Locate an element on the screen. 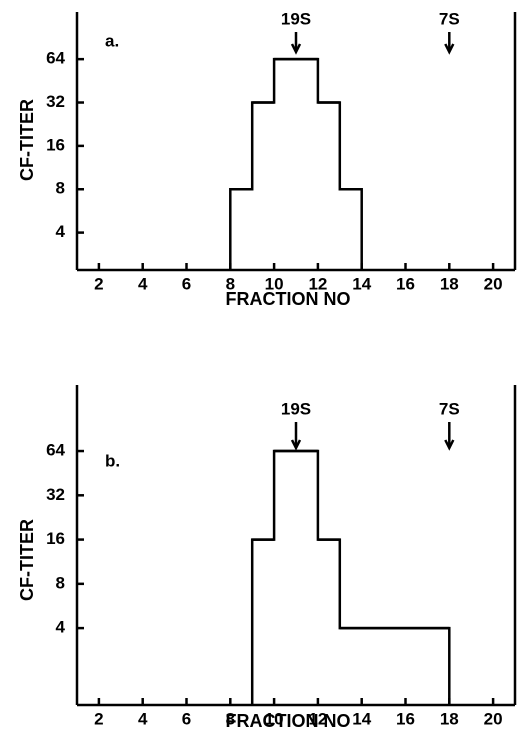  panel-label: a. is located at coordinates (112, 40).